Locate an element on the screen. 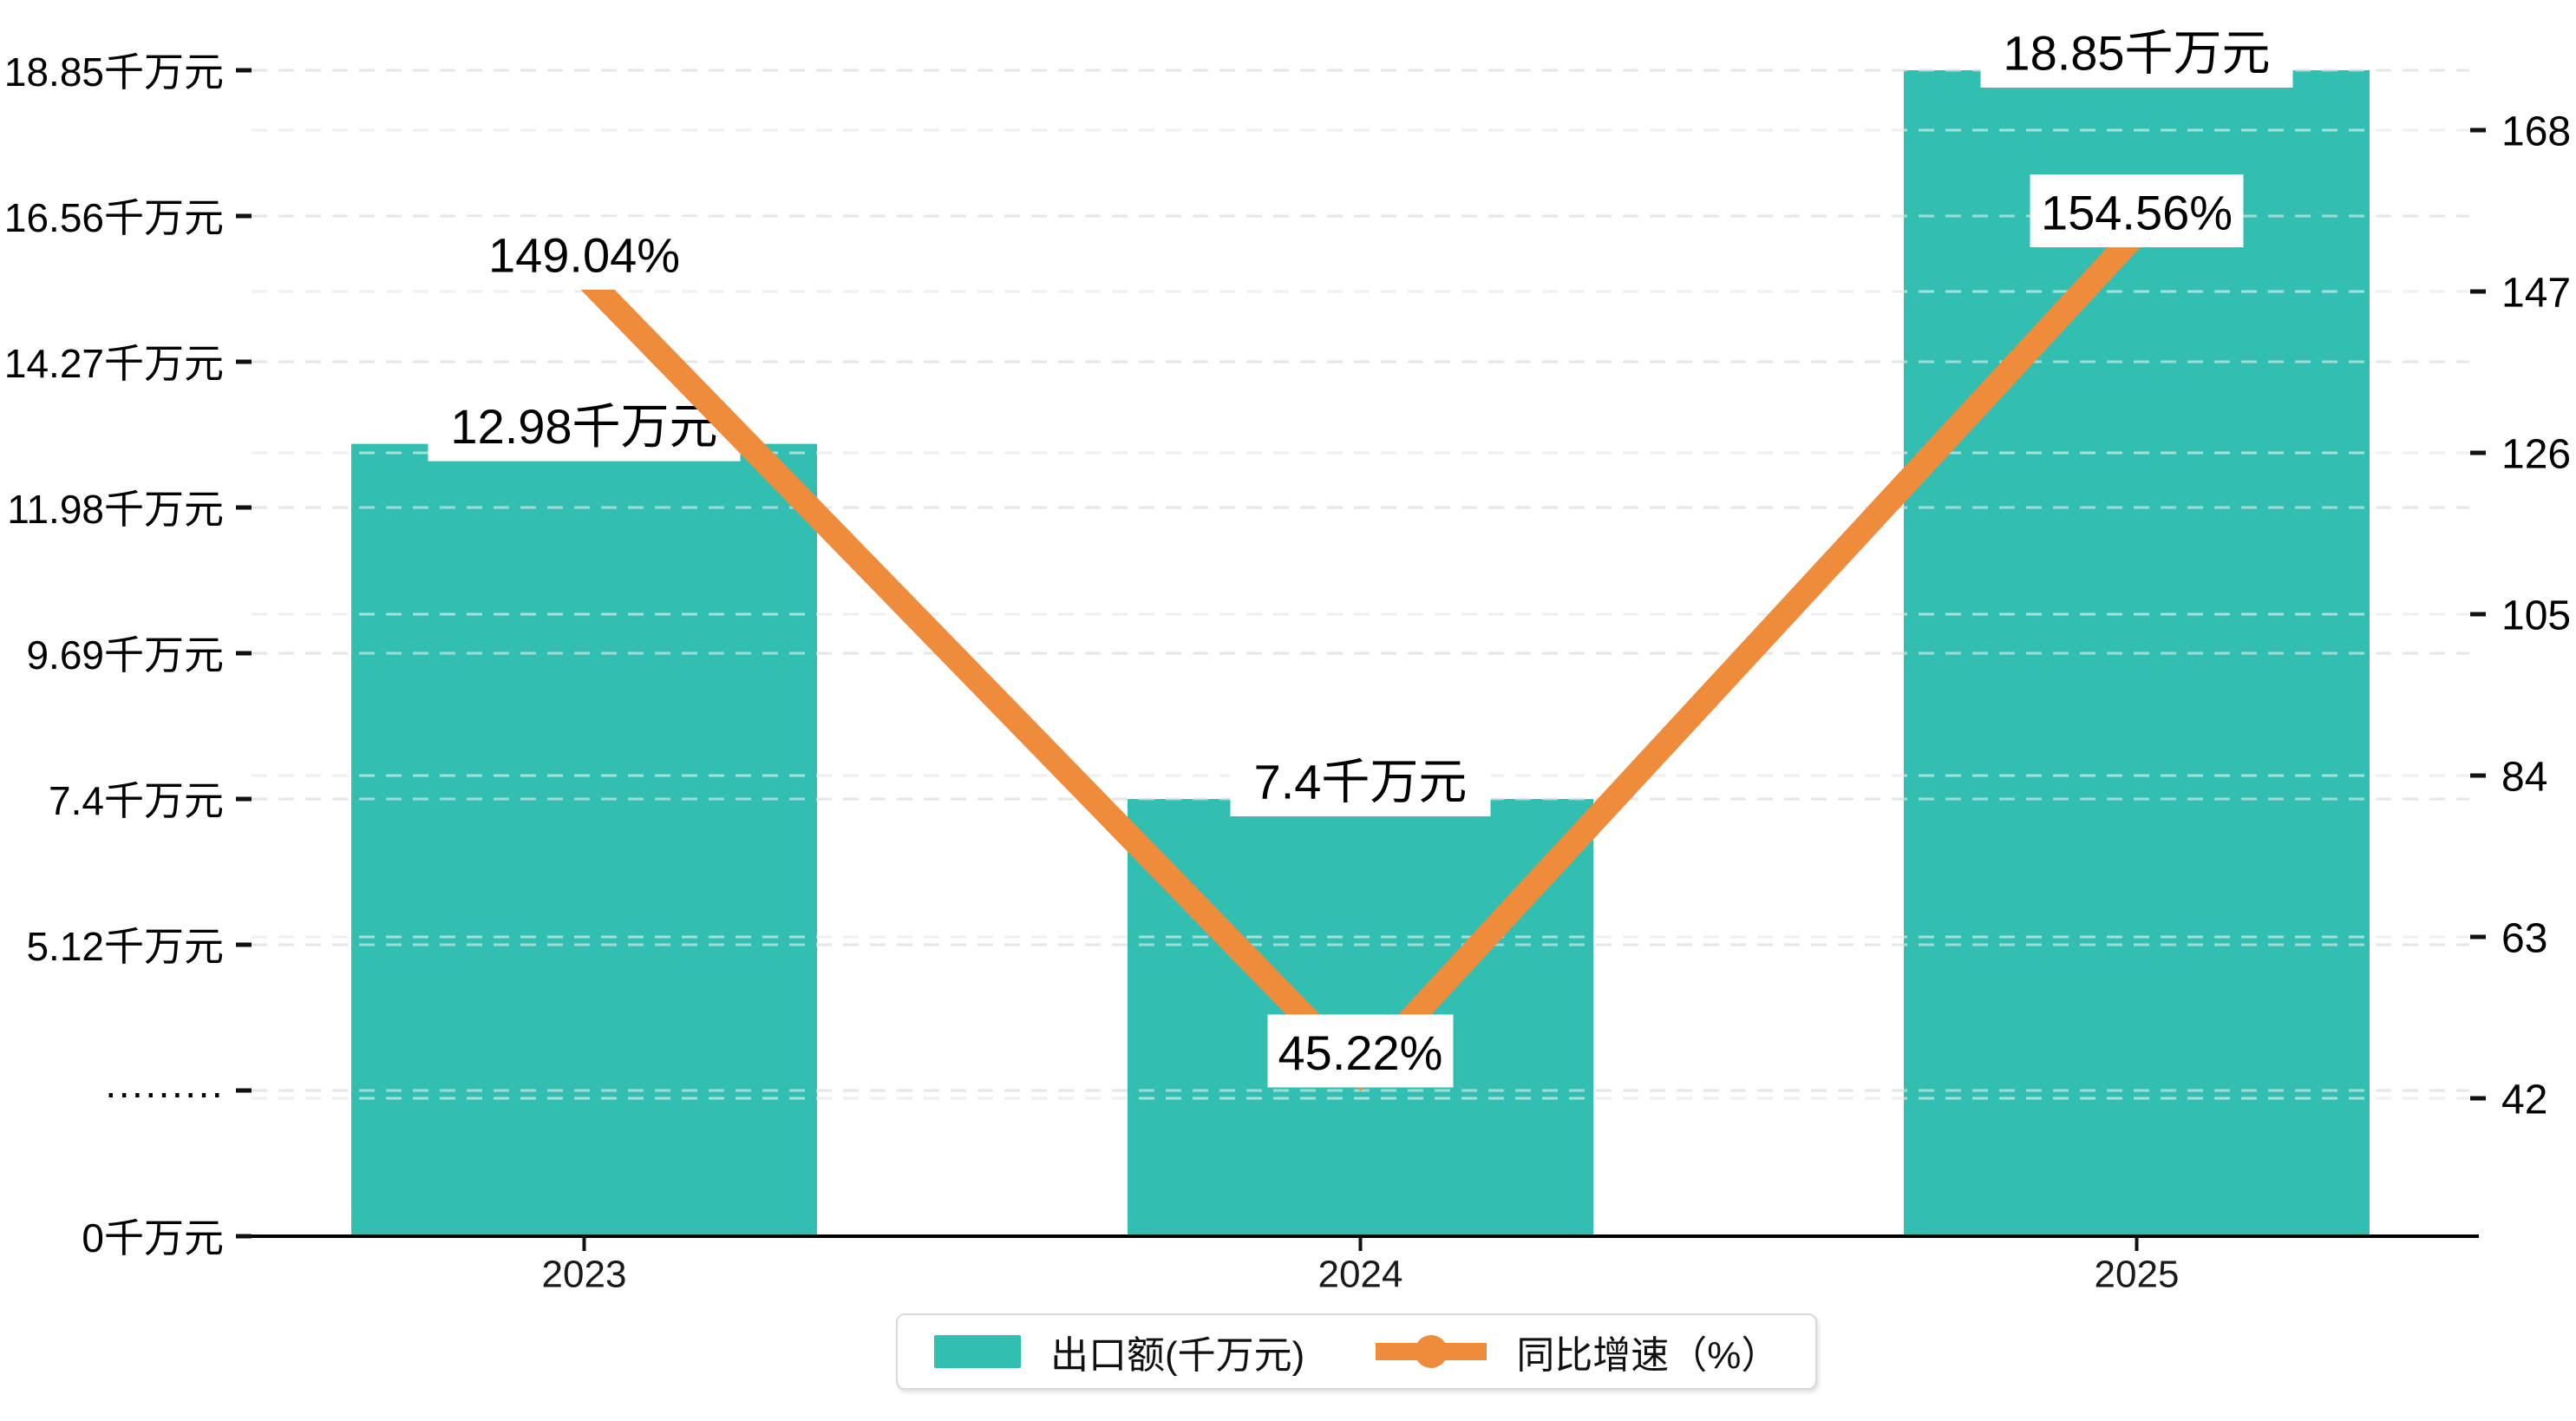 This screenshot has width=2576, height=1421. right-axis-label: 126 is located at coordinates (2536, 455).